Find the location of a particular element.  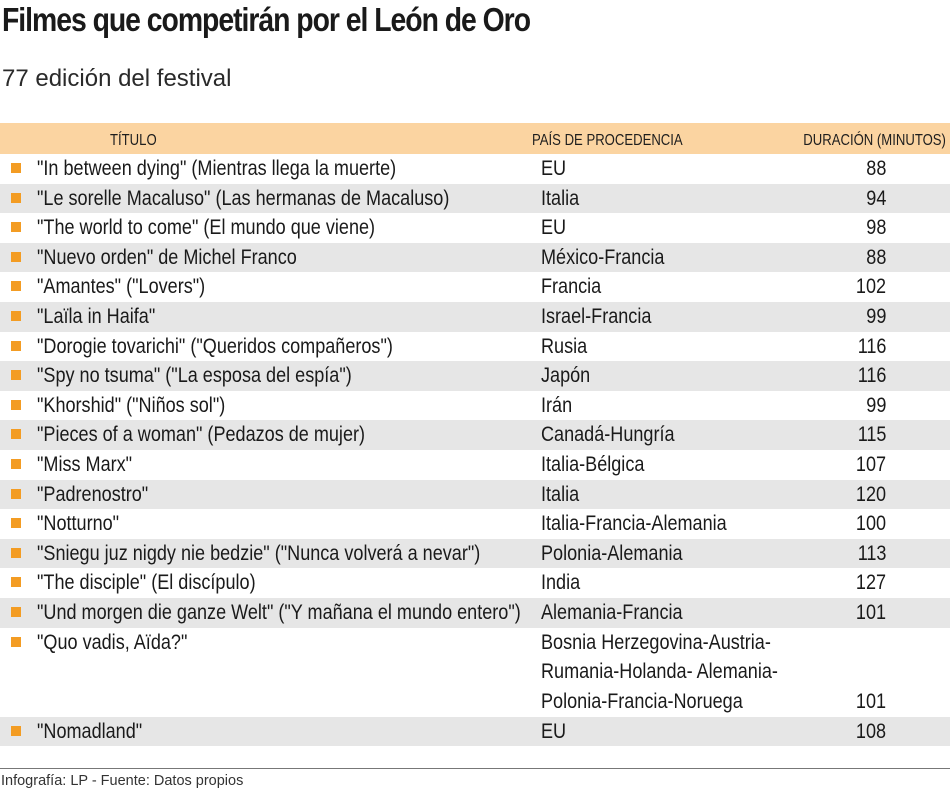

table-row: "Padrenostro" Italia 120 is located at coordinates (475, 494).